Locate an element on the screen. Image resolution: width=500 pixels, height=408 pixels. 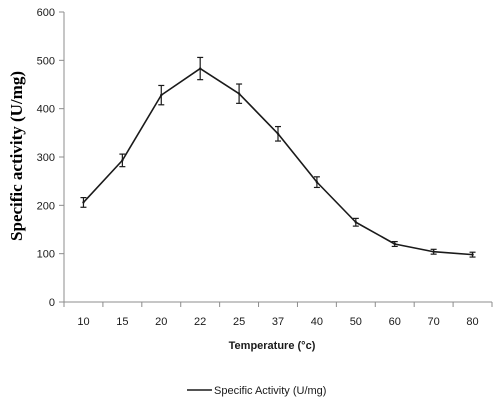
x-tick-label: 20 is located at coordinates (161, 322).